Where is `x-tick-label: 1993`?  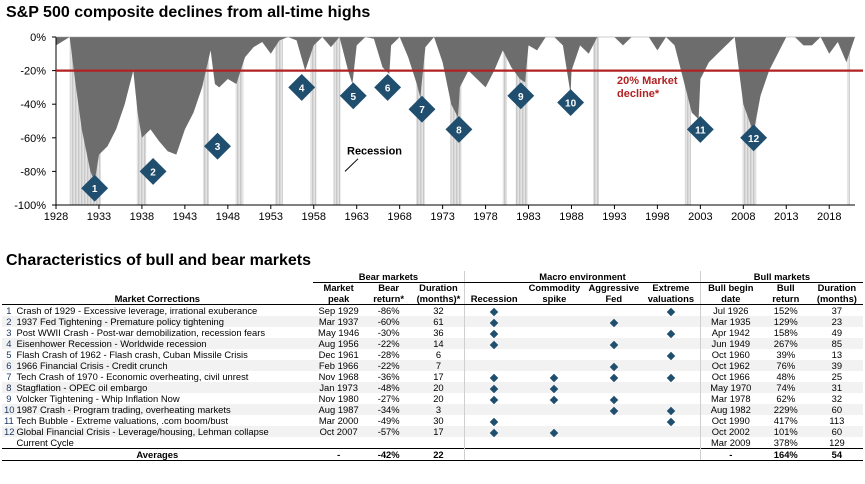 x-tick-label: 1993 is located at coordinates (614, 217).